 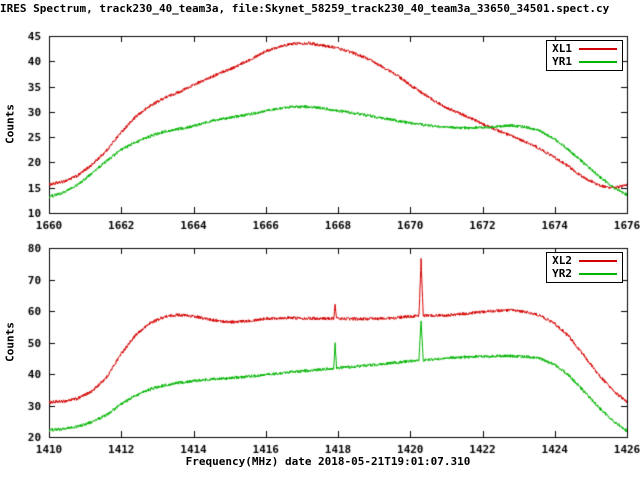 I want to click on legend-line-yr2-icon, so click(x=598, y=274).